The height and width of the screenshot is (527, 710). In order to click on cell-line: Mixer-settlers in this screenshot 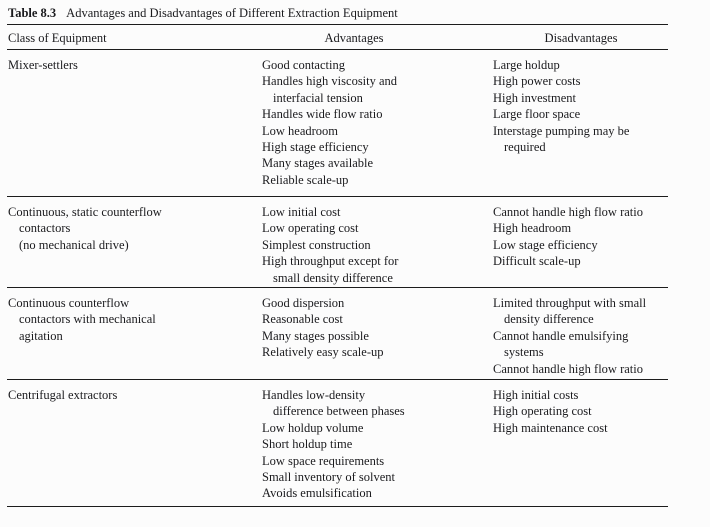, I will do `click(43, 65)`.